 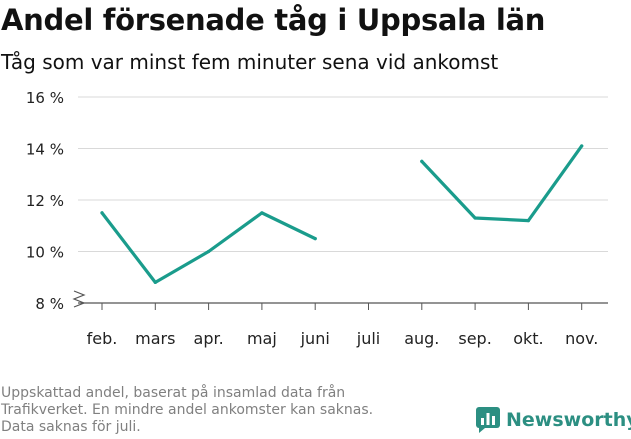 What do you see at coordinates (102, 338) in the screenshot?
I see `x-tick-label: feb.` at bounding box center [102, 338].